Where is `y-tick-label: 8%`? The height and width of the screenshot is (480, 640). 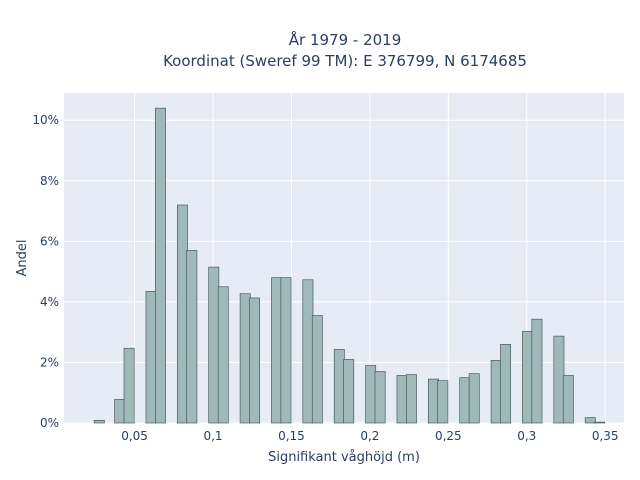
y-tick-label: 8% is located at coordinates (49, 181).